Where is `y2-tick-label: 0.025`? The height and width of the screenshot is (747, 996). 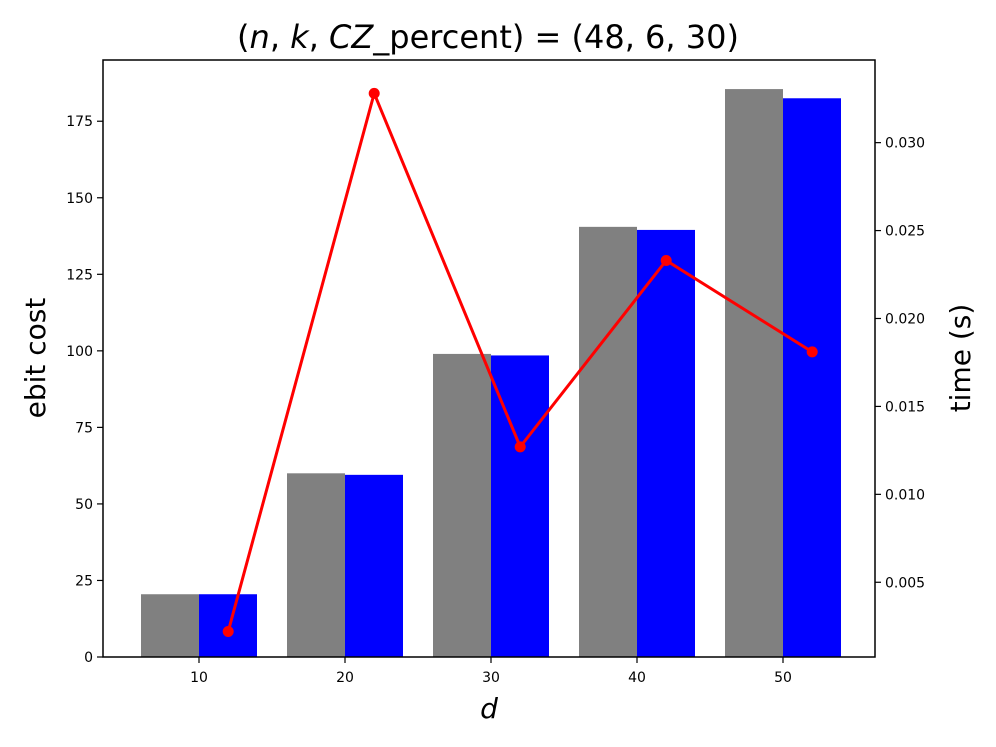 y2-tick-label: 0.025 is located at coordinates (905, 232).